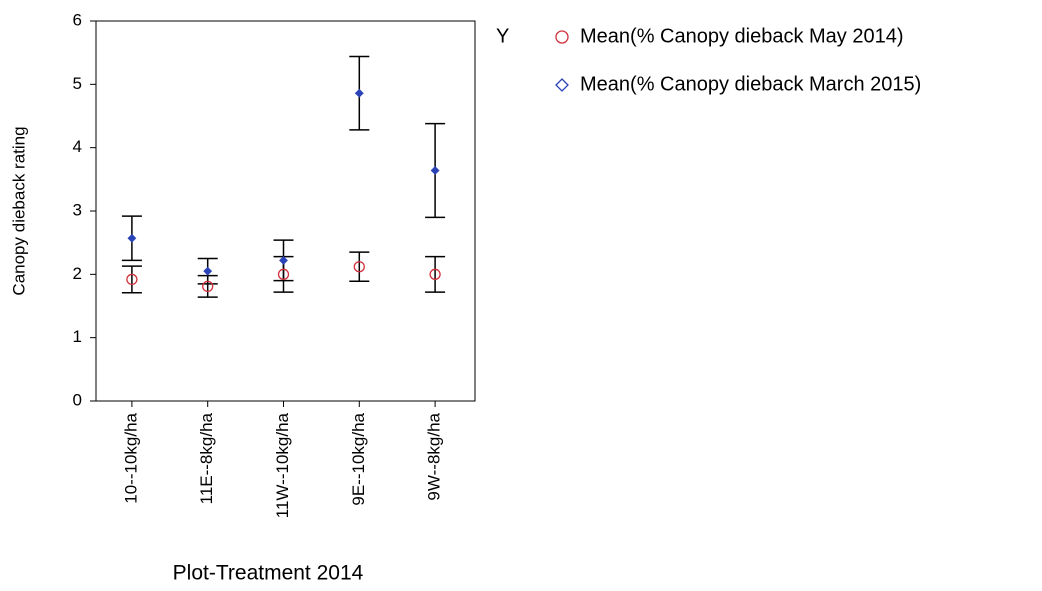  What do you see at coordinates (77, 83) in the screenshot?
I see `y-tick-label: 5` at bounding box center [77, 83].